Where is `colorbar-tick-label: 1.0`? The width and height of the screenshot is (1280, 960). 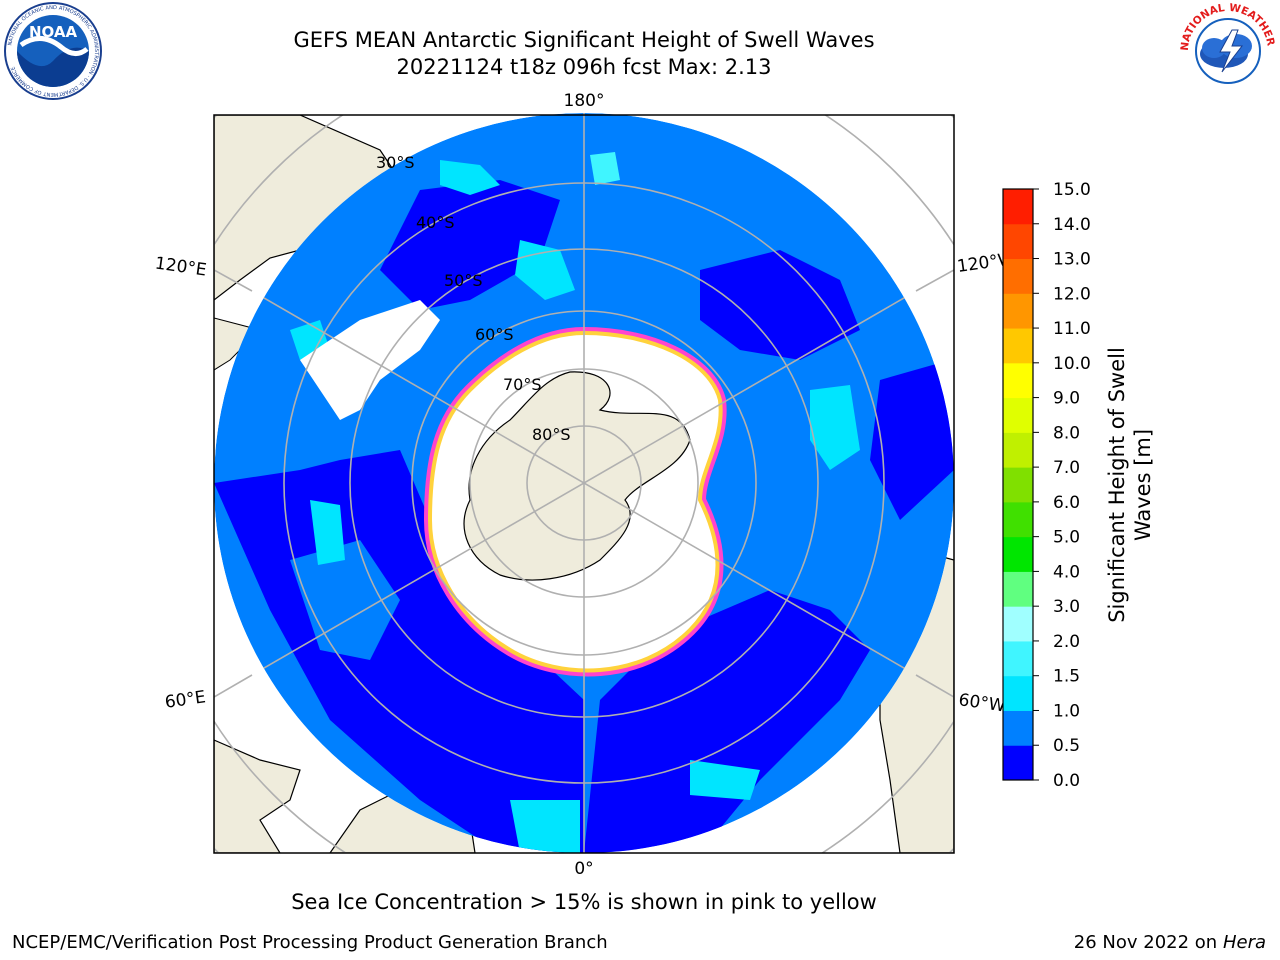
colorbar-tick-label: 1.0 is located at coordinates (1066, 711).